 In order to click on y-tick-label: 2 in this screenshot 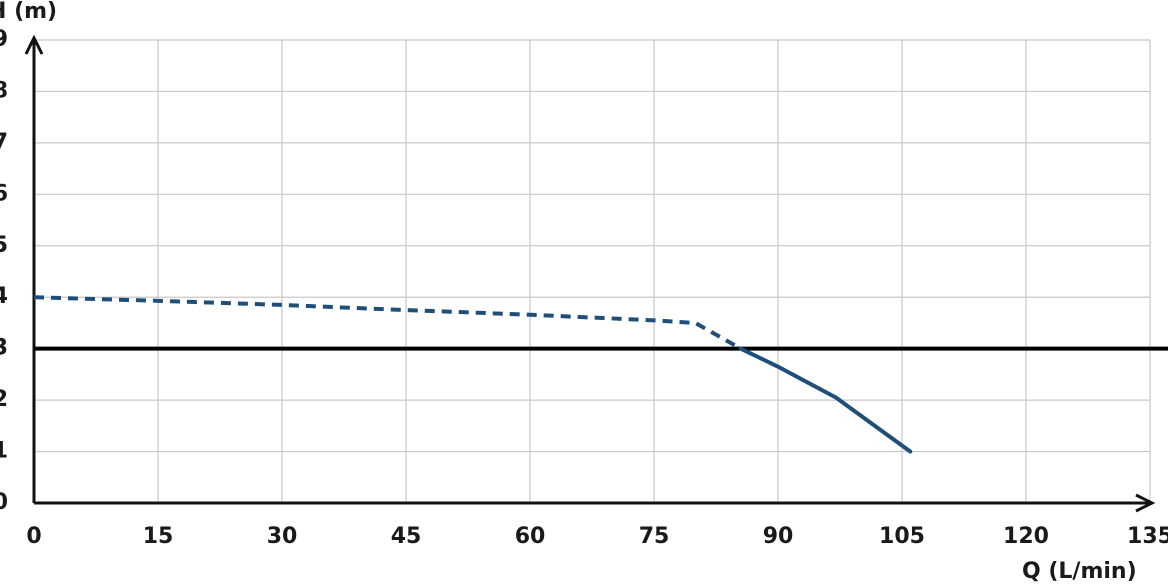, I will do `click(4, 399)`.